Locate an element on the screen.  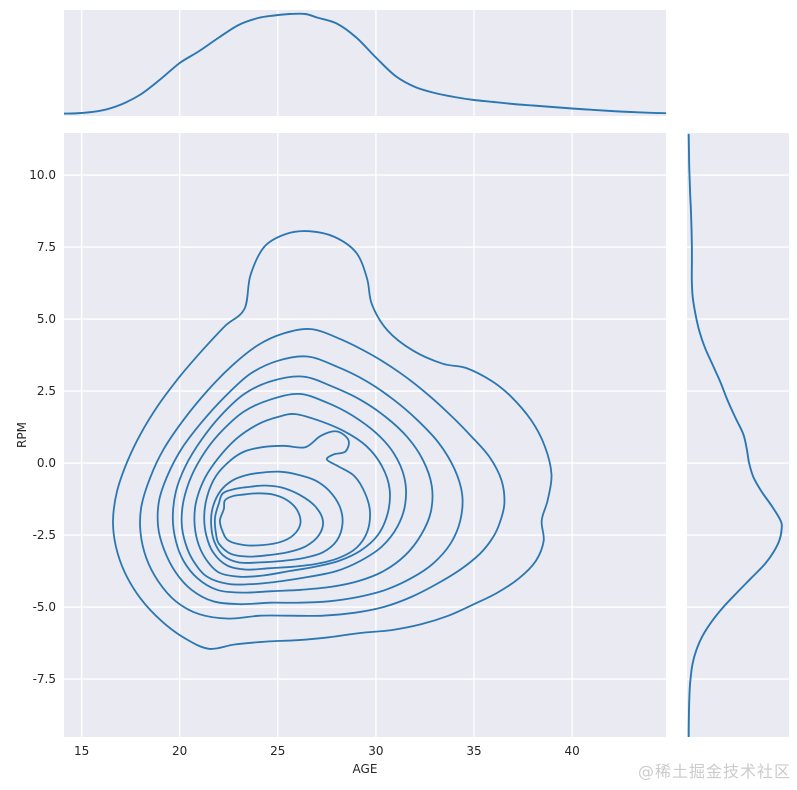
y-tick-label-2.5: 2.5 is located at coordinates (46, 391).